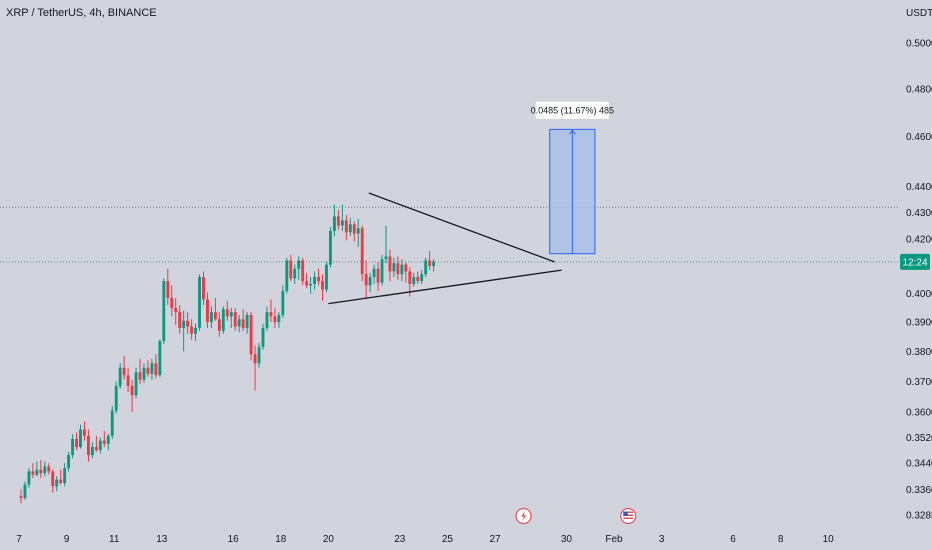  Describe the element at coordinates (425, 539) in the screenshot. I see `time-axis: 7 9 11 13 16 18 20 23 25 27 30 Feb 3 6 8 10` at that location.